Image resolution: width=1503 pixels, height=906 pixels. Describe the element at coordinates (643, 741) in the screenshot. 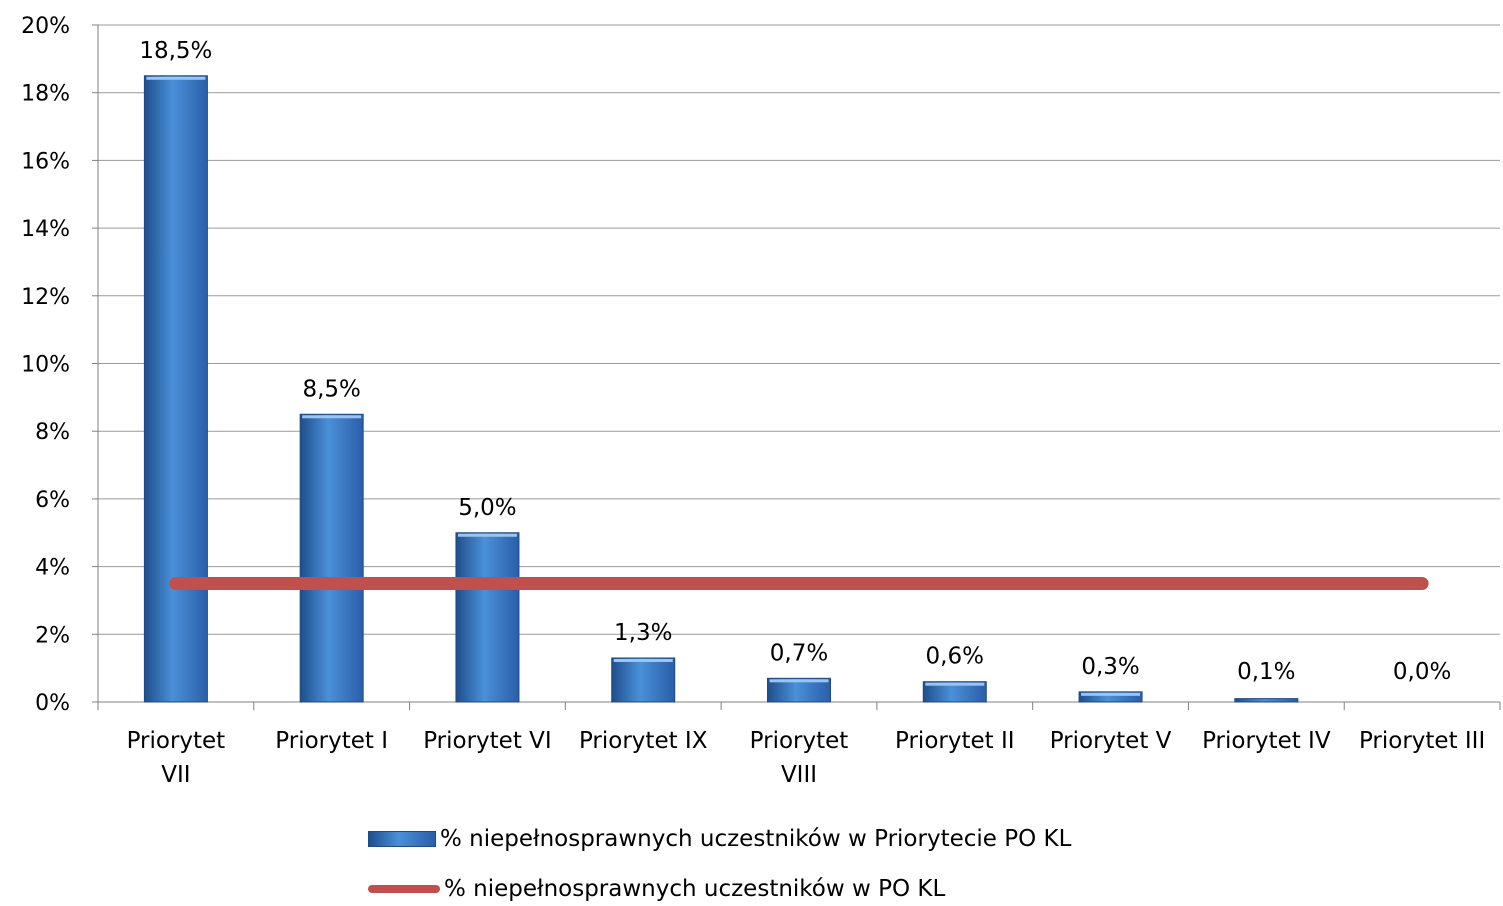

I see `x-category-label: Priorytet IX` at that location.